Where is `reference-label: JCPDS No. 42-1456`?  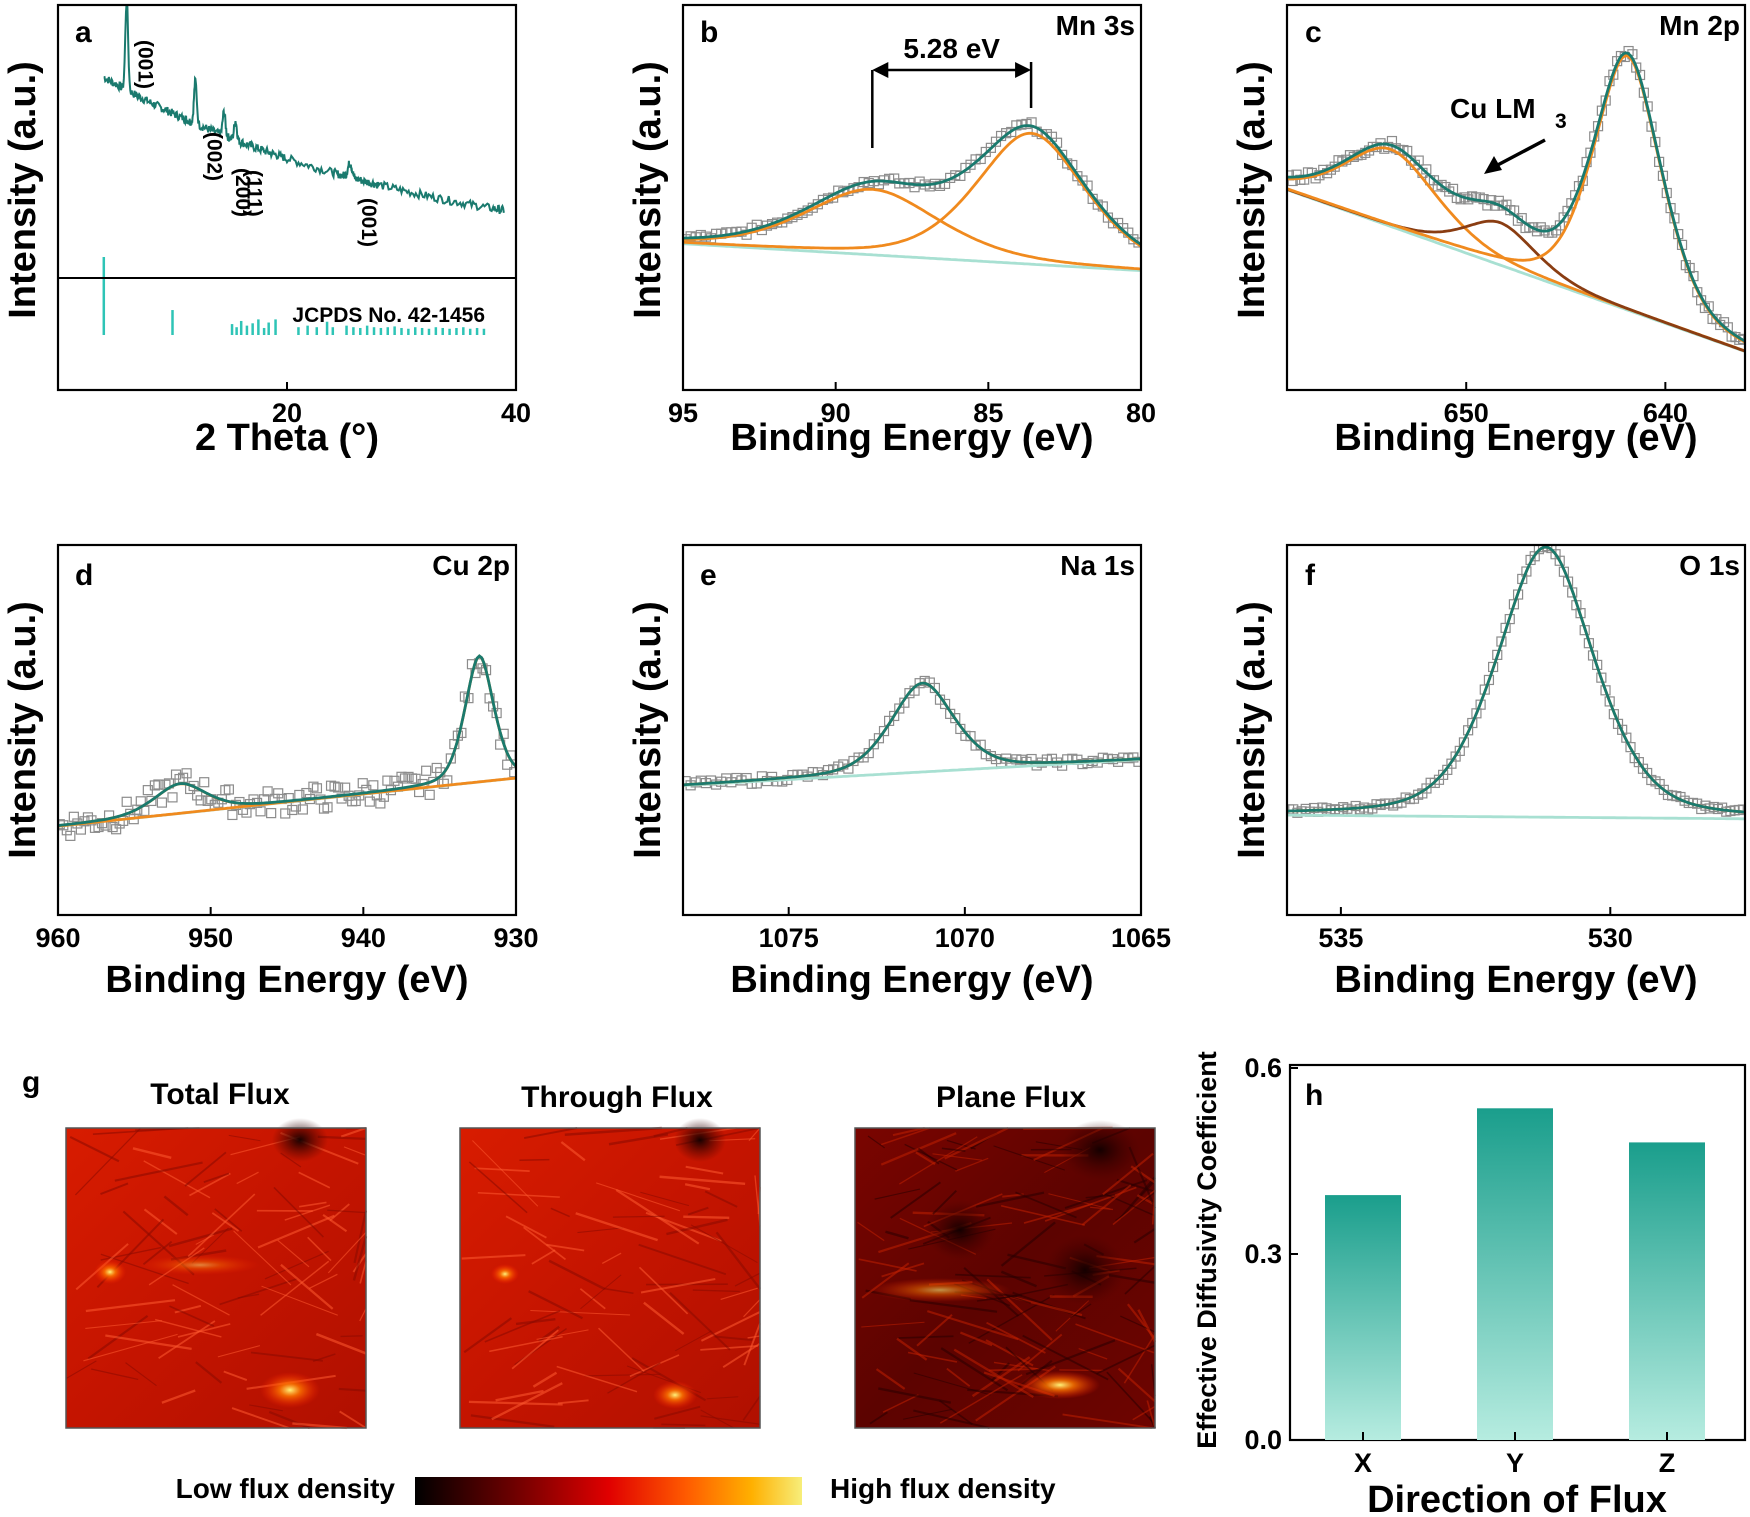 reference-label: JCPDS No. 42-1456 is located at coordinates (388, 315).